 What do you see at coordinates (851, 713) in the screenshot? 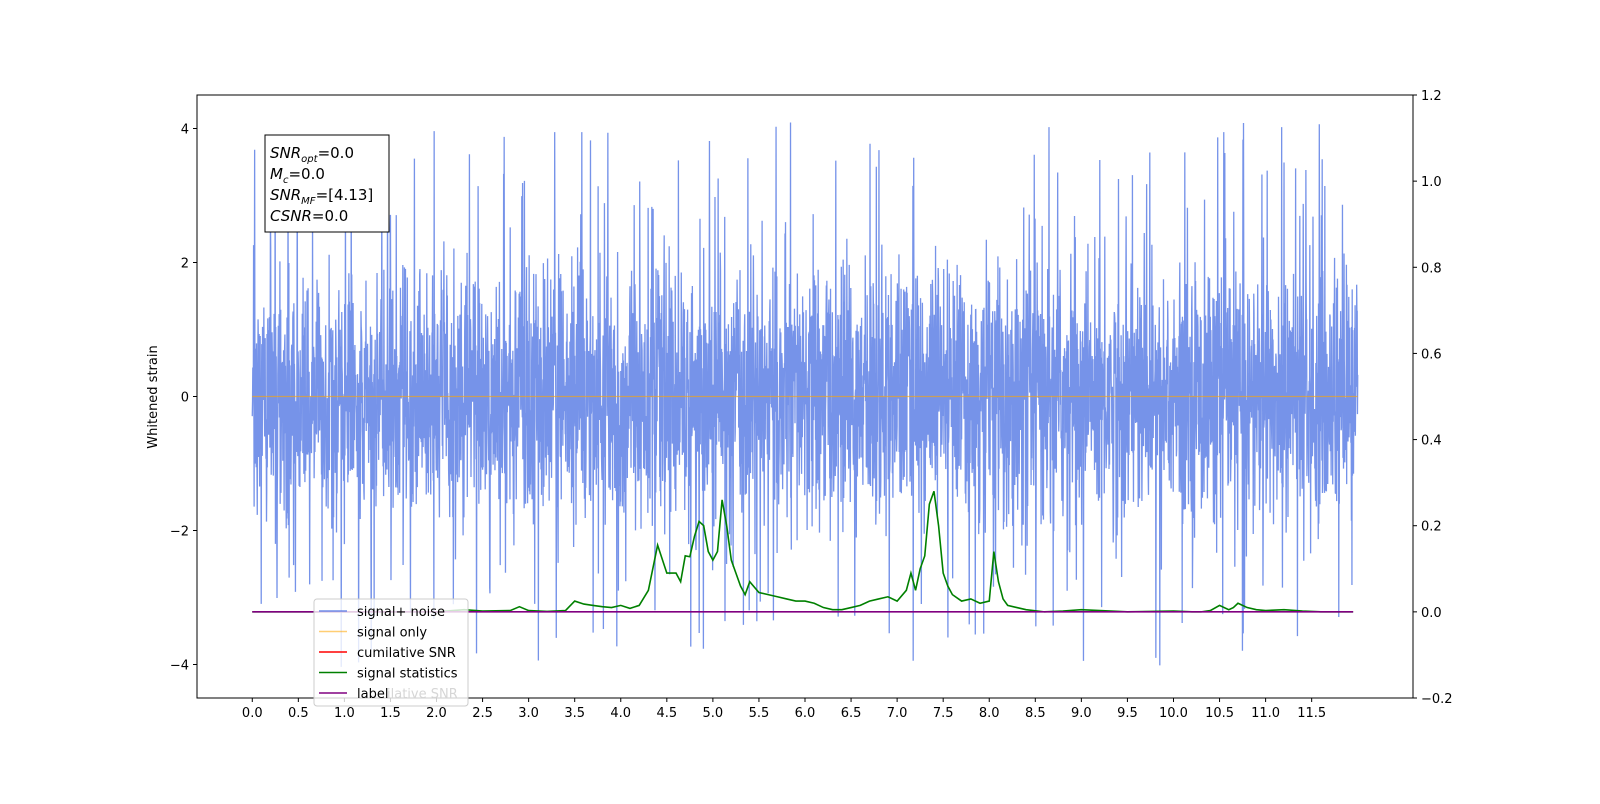
I see `x-tick-label: 6.5` at bounding box center [851, 713].